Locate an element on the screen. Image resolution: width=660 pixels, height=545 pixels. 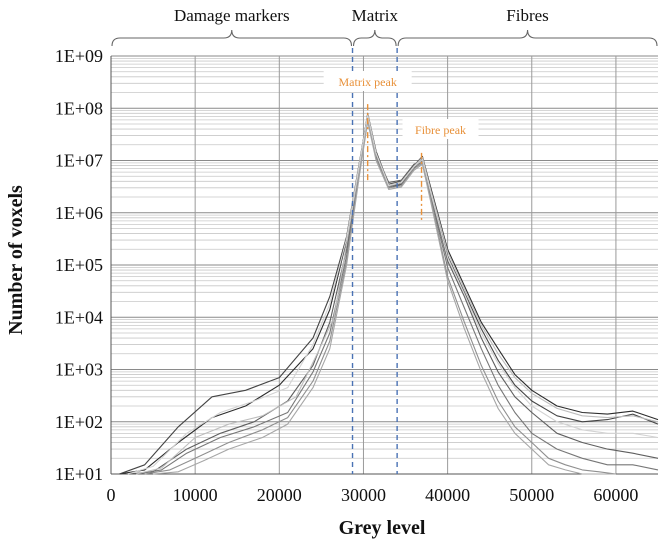
x-tick-label: 50000 is located at coordinates (531, 495).